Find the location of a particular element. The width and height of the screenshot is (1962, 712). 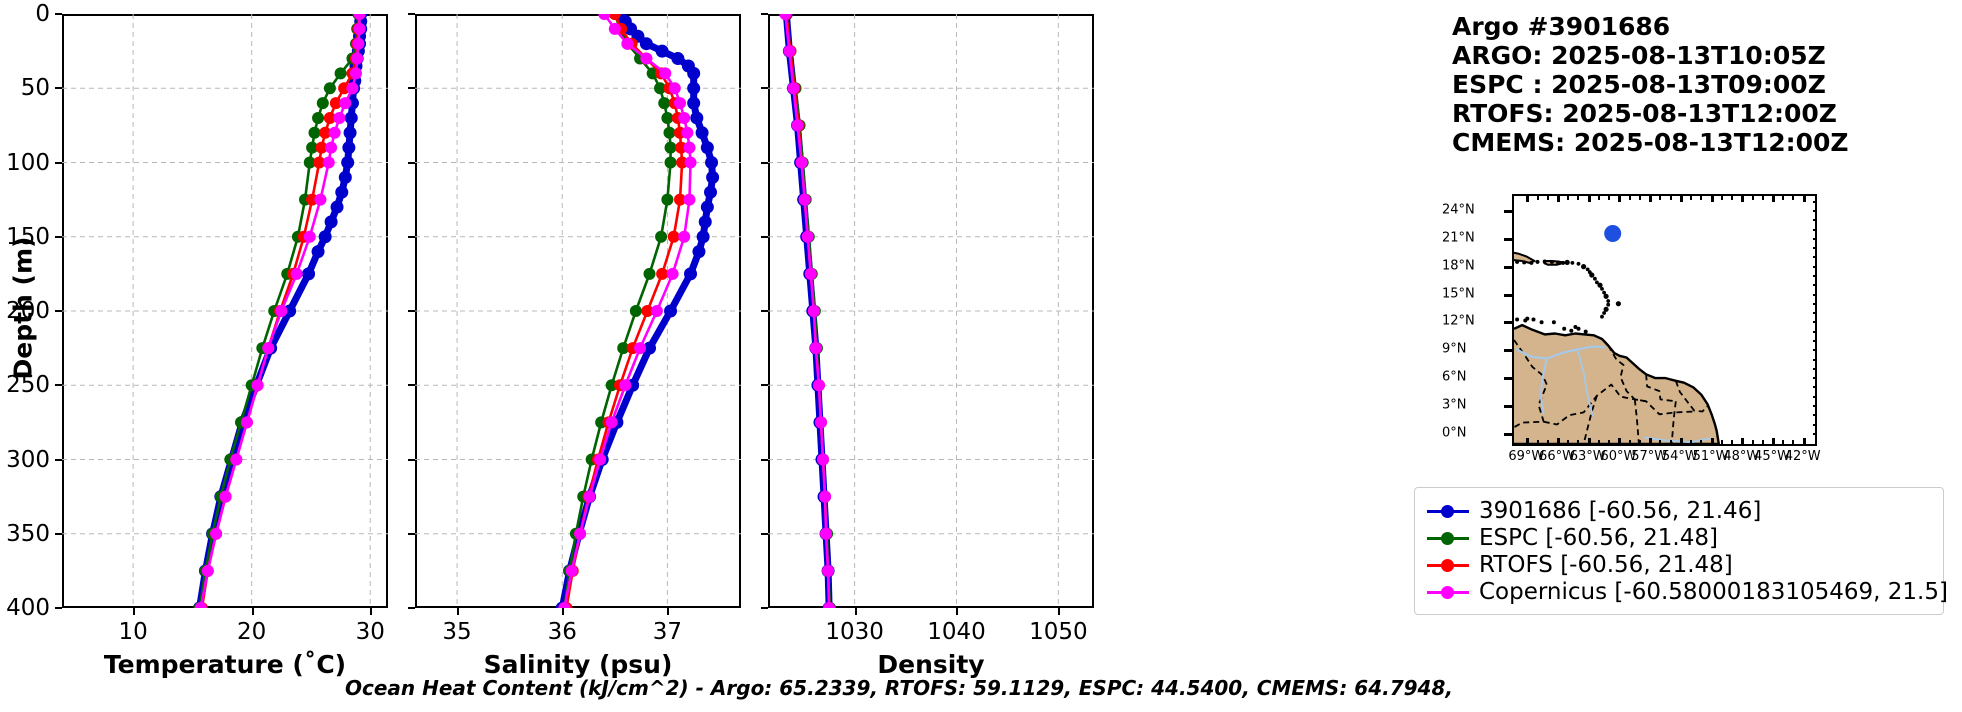

legend-item-rtofs: RTOFS [-60.56, 21.48] is located at coordinates (1679, 564).